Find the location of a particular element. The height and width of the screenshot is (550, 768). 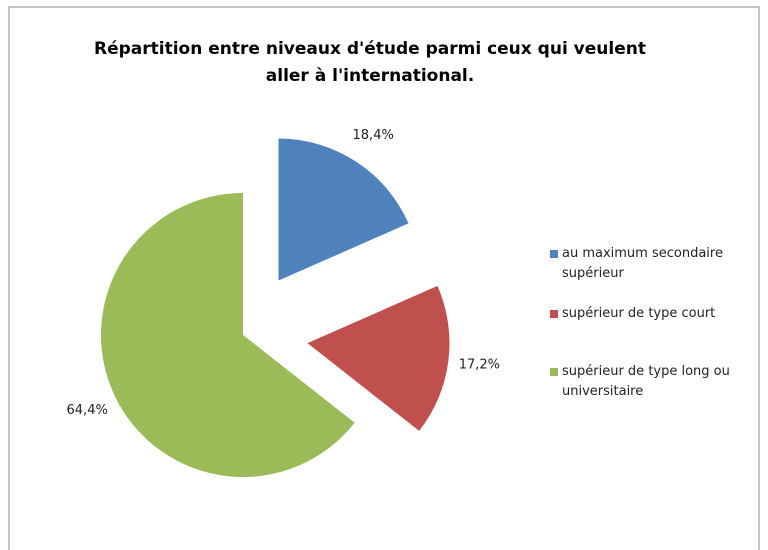

data-label: 17,2% is located at coordinates (479, 364).